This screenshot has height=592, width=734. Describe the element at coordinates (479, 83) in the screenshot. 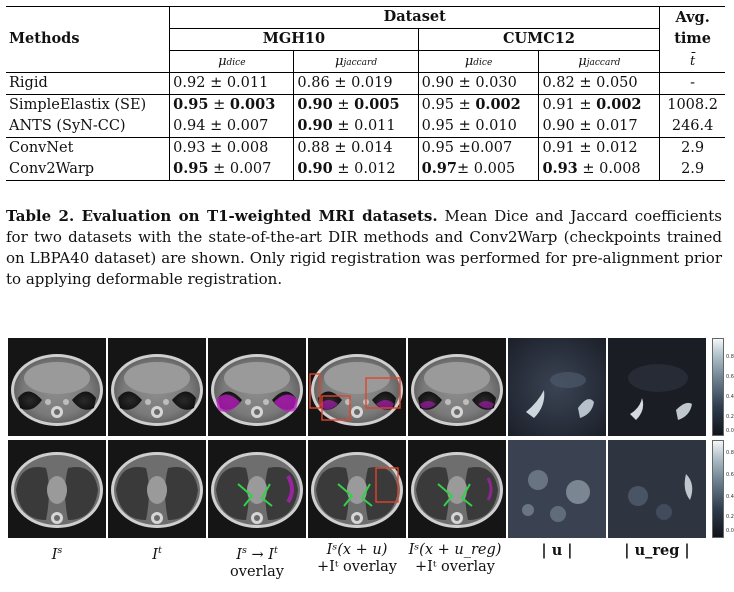

I see `cell: 0.90 ± 0.030` at that location.